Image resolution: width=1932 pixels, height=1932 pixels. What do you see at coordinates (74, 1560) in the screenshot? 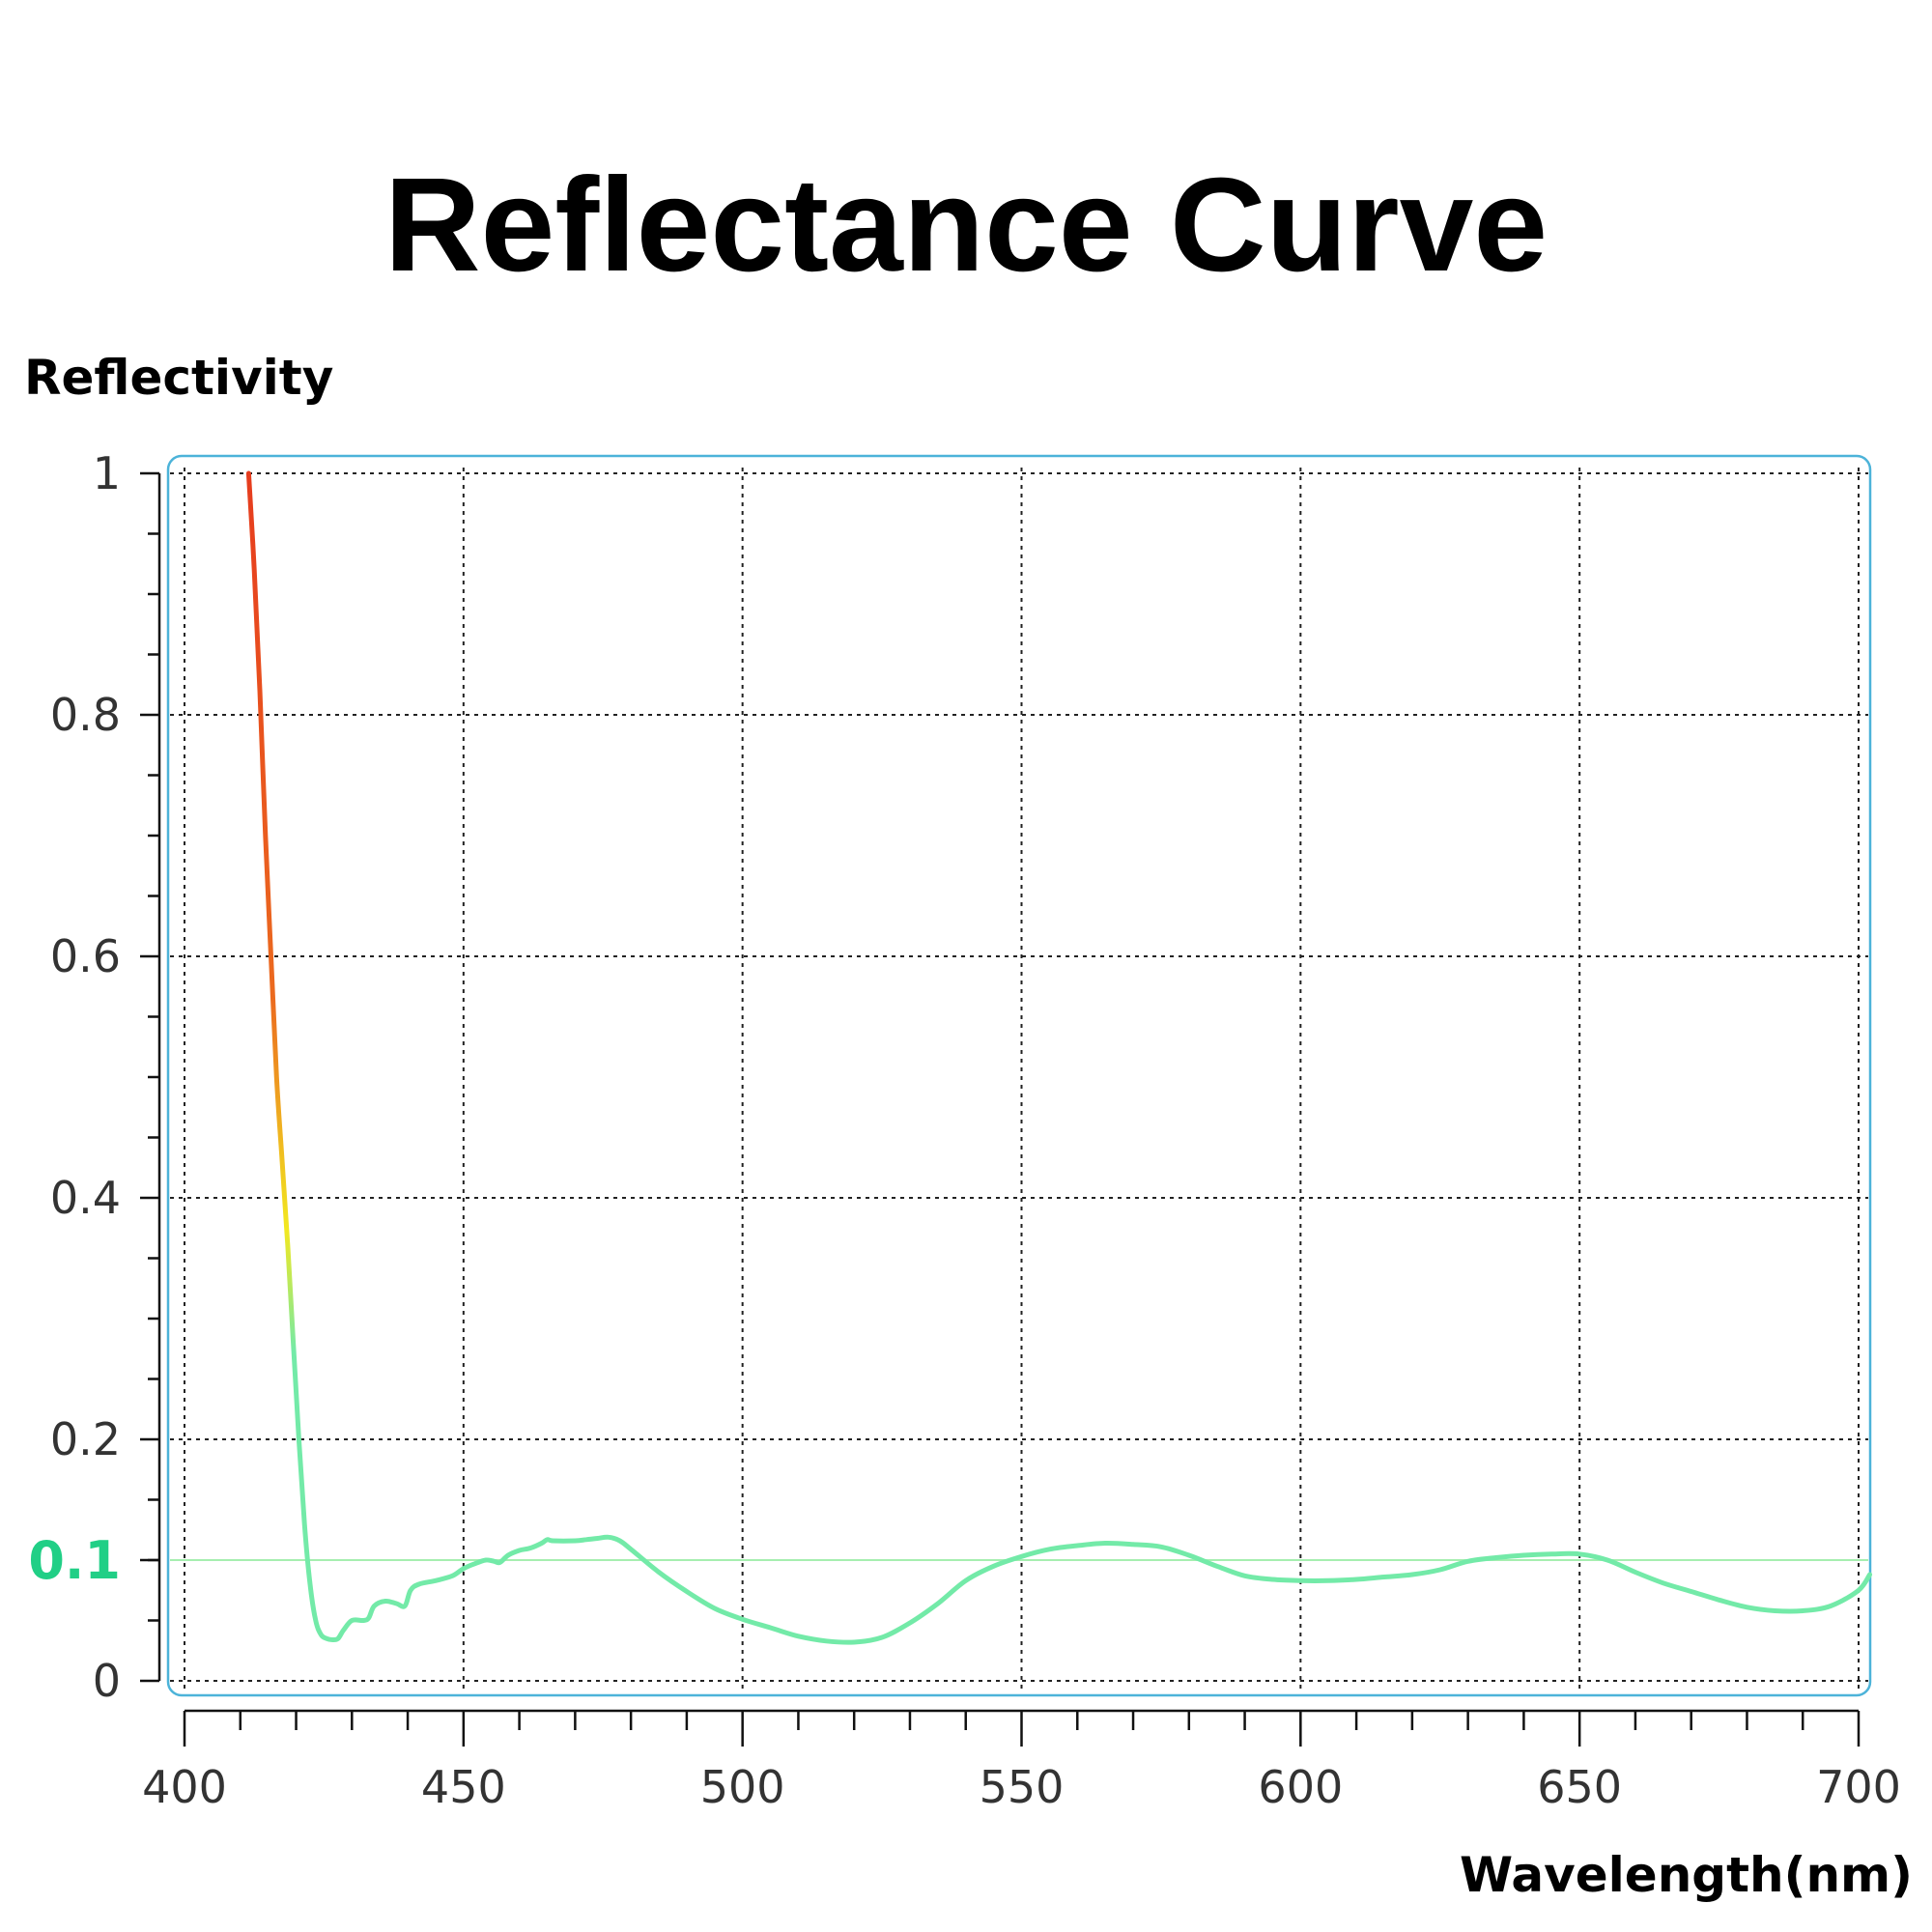
I see `reference-line-label: 0.1` at bounding box center [74, 1560].